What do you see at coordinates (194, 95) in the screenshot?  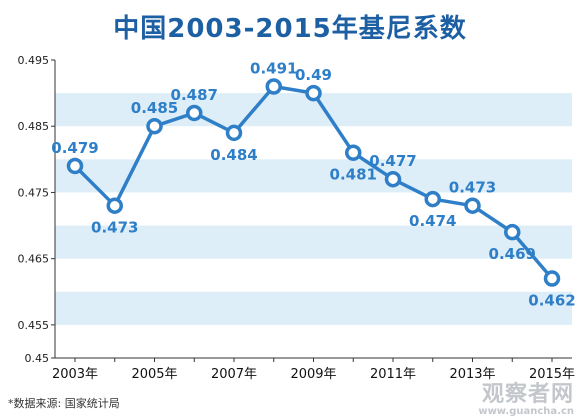 I see `data-label: 0.487` at bounding box center [194, 95].